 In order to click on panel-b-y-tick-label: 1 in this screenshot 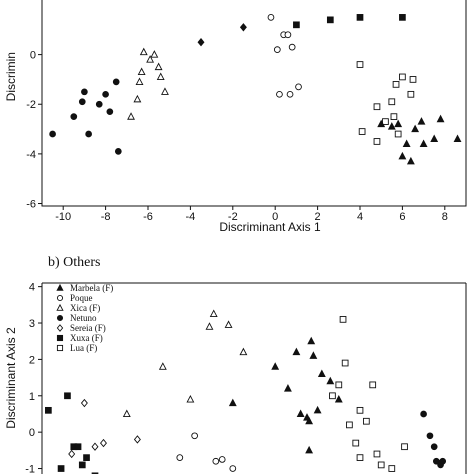, I will do `click(32, 397)`.